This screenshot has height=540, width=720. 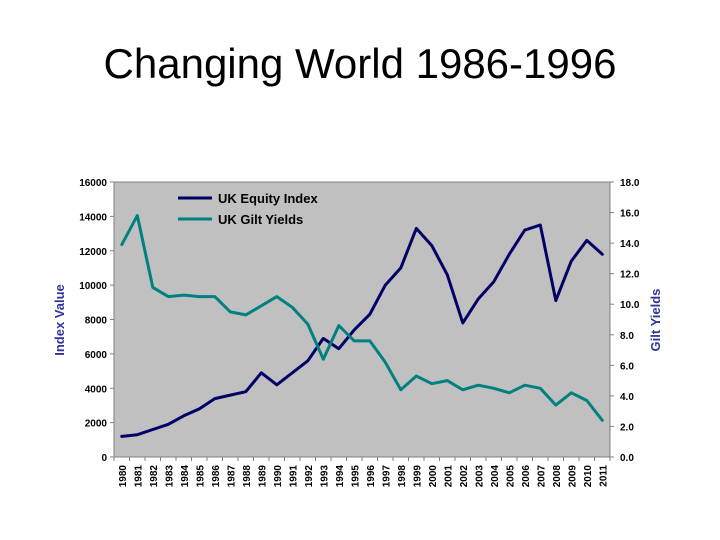 I want to click on x-tick-label: 1991, so click(x=293, y=476).